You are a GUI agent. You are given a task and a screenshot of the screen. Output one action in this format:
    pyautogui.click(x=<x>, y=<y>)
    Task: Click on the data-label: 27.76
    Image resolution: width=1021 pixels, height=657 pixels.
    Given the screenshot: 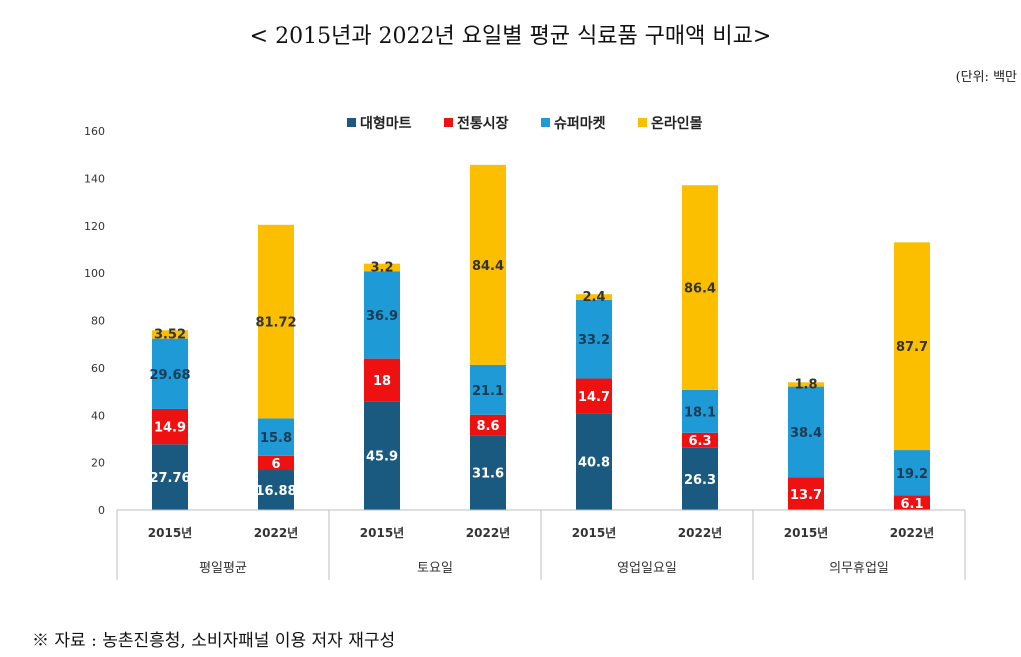 What is the action you would take?
    pyautogui.click(x=169, y=478)
    